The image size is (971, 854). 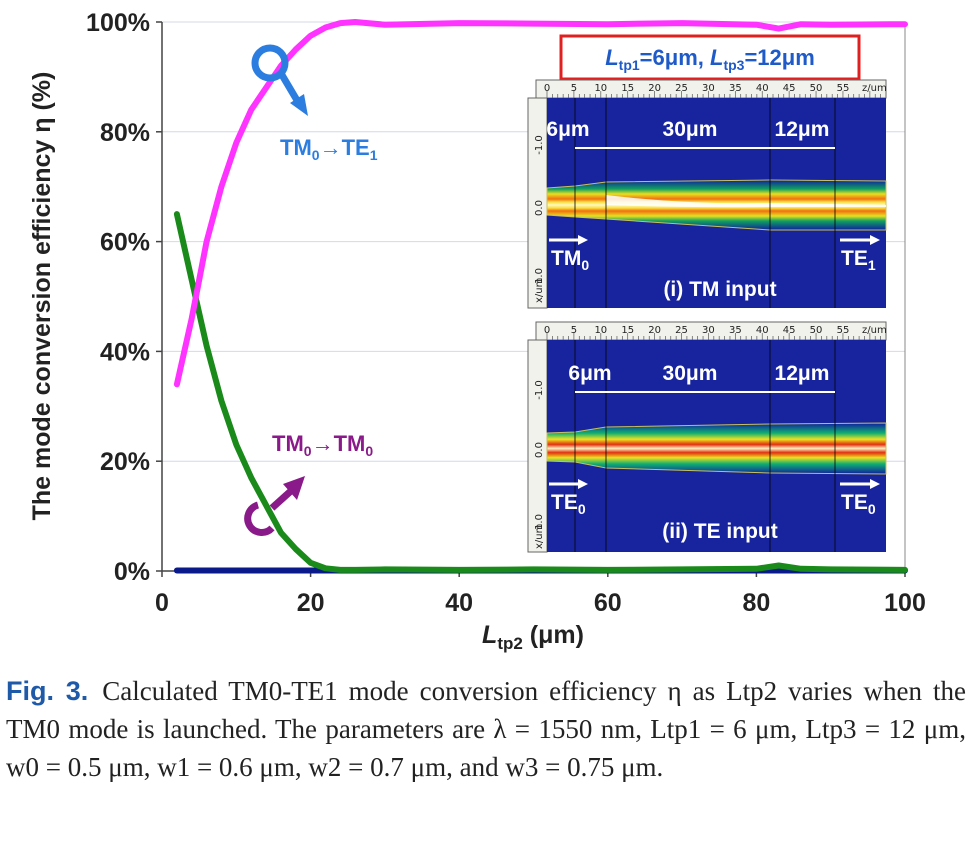 I want to click on parameter-box, so click(x=710, y=57).